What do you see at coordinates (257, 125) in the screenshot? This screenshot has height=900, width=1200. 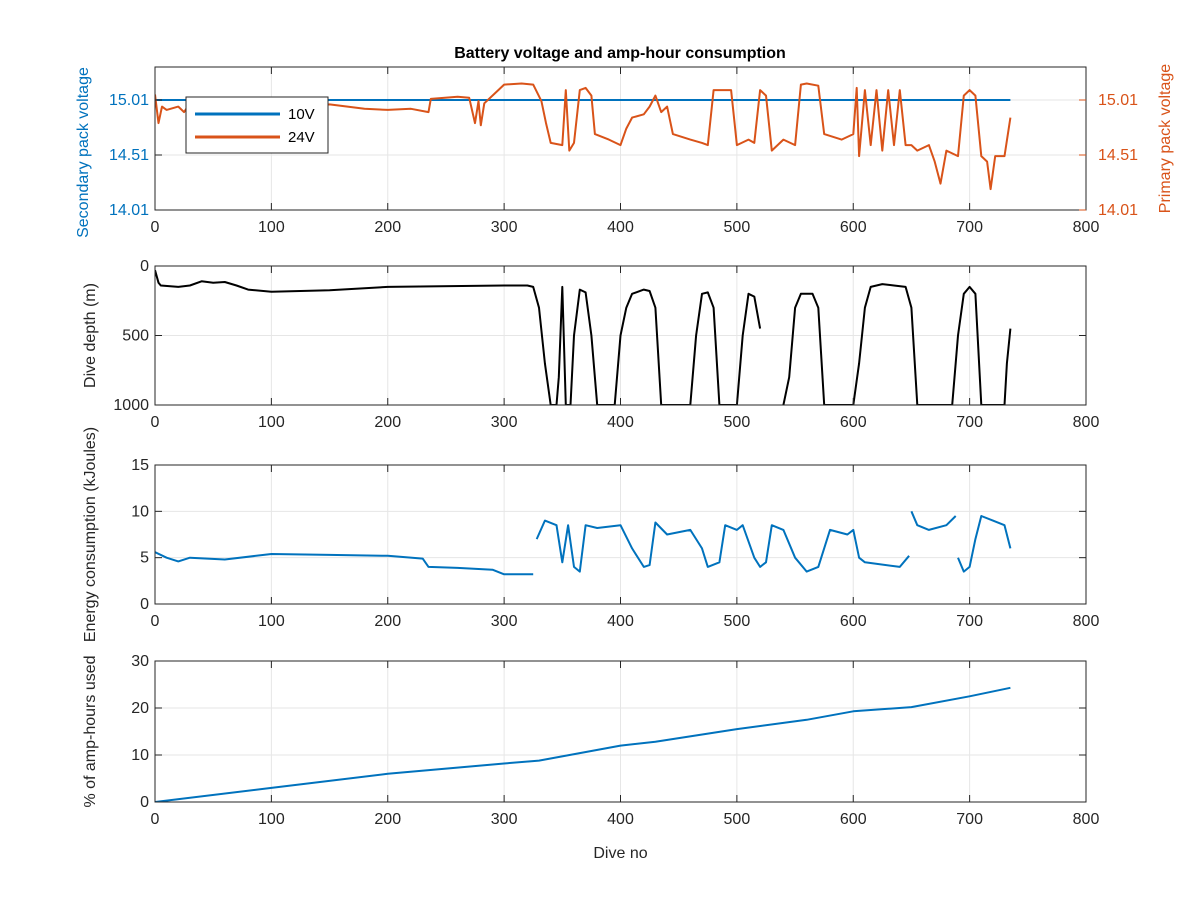 I see `legend-box` at bounding box center [257, 125].